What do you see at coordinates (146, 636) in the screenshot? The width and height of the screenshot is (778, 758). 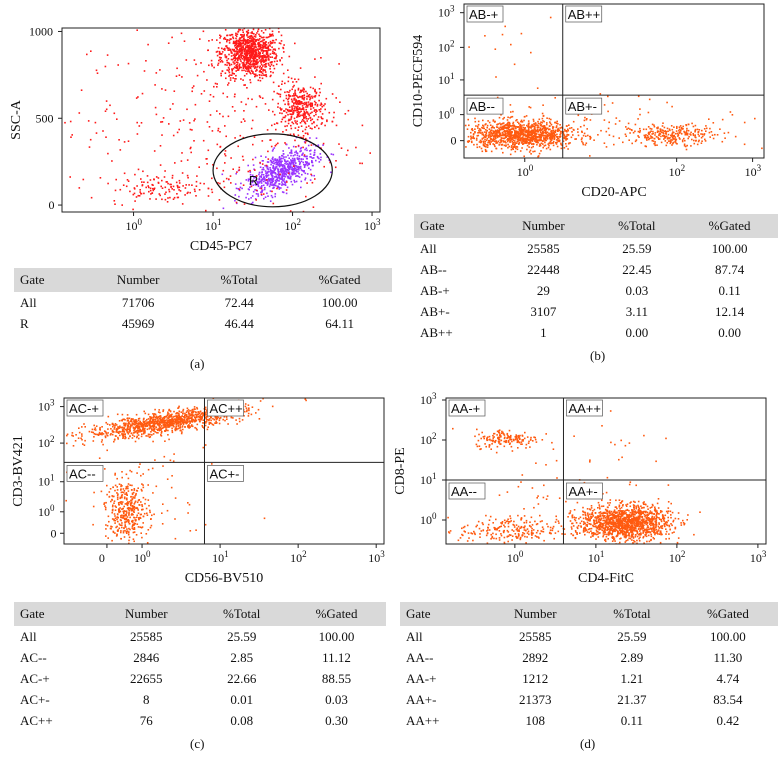 I see `table-cell: 25585` at bounding box center [146, 636].